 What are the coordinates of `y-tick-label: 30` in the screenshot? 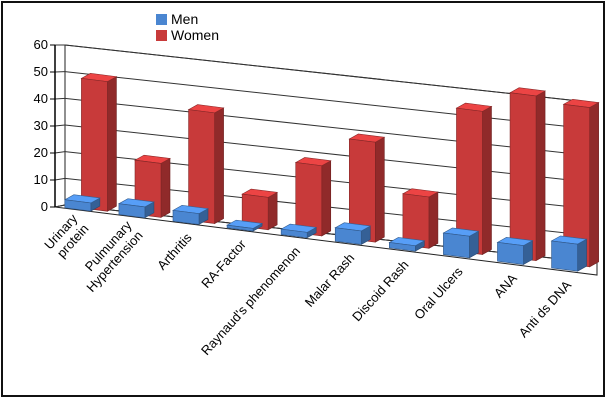 It's located at (41, 125).